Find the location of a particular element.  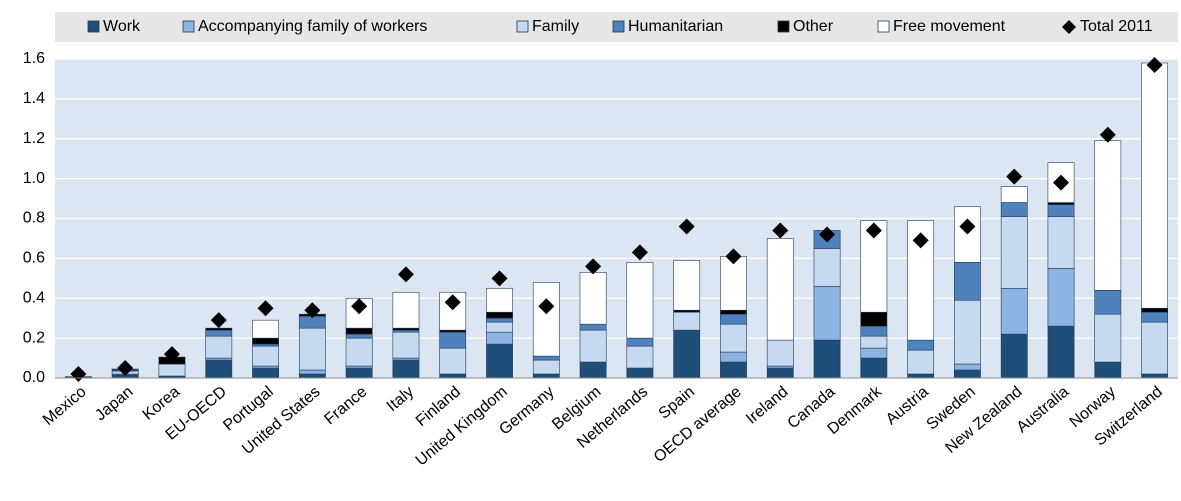

x-tick-label: Australia is located at coordinates (1043, 409).